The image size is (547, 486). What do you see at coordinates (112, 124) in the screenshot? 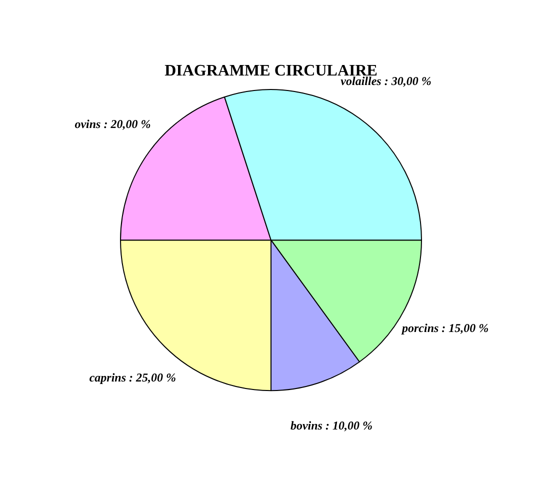
I see `slice-label: ovins : 20,00 %` at bounding box center [112, 124].